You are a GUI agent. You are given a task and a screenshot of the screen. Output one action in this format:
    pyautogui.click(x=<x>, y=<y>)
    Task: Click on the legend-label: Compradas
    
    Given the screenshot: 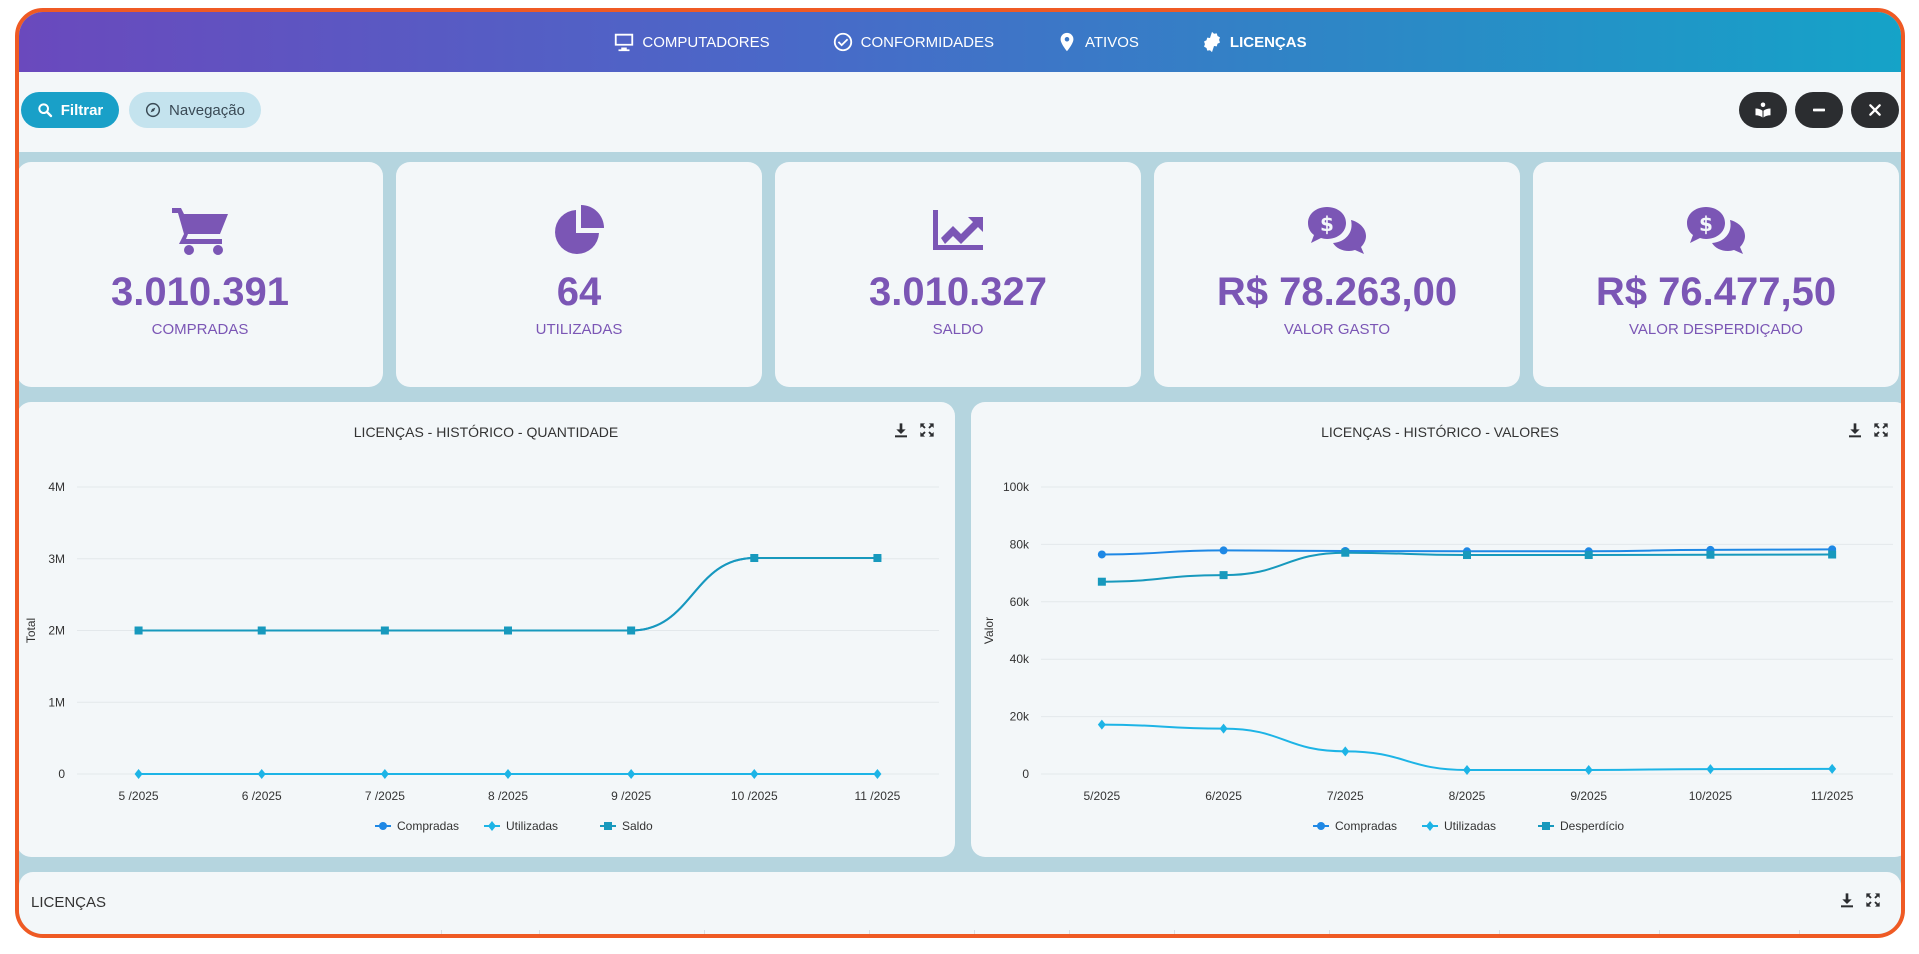 What is the action you would take?
    pyautogui.click(x=1366, y=826)
    